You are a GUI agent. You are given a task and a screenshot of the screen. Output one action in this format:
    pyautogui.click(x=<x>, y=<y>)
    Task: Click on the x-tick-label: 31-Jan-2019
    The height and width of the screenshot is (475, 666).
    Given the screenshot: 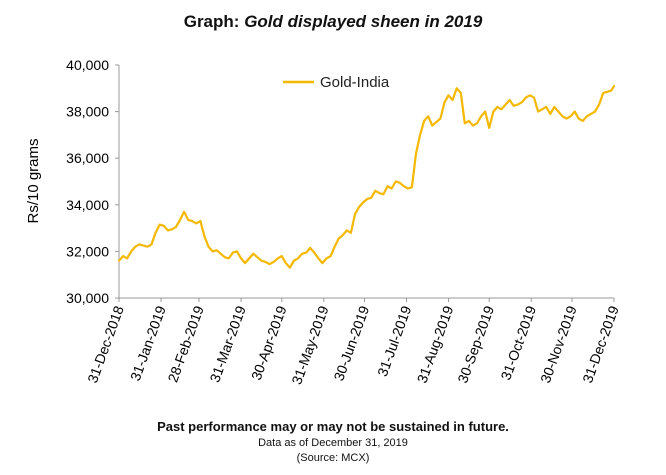 What is the action you would take?
    pyautogui.click(x=148, y=343)
    